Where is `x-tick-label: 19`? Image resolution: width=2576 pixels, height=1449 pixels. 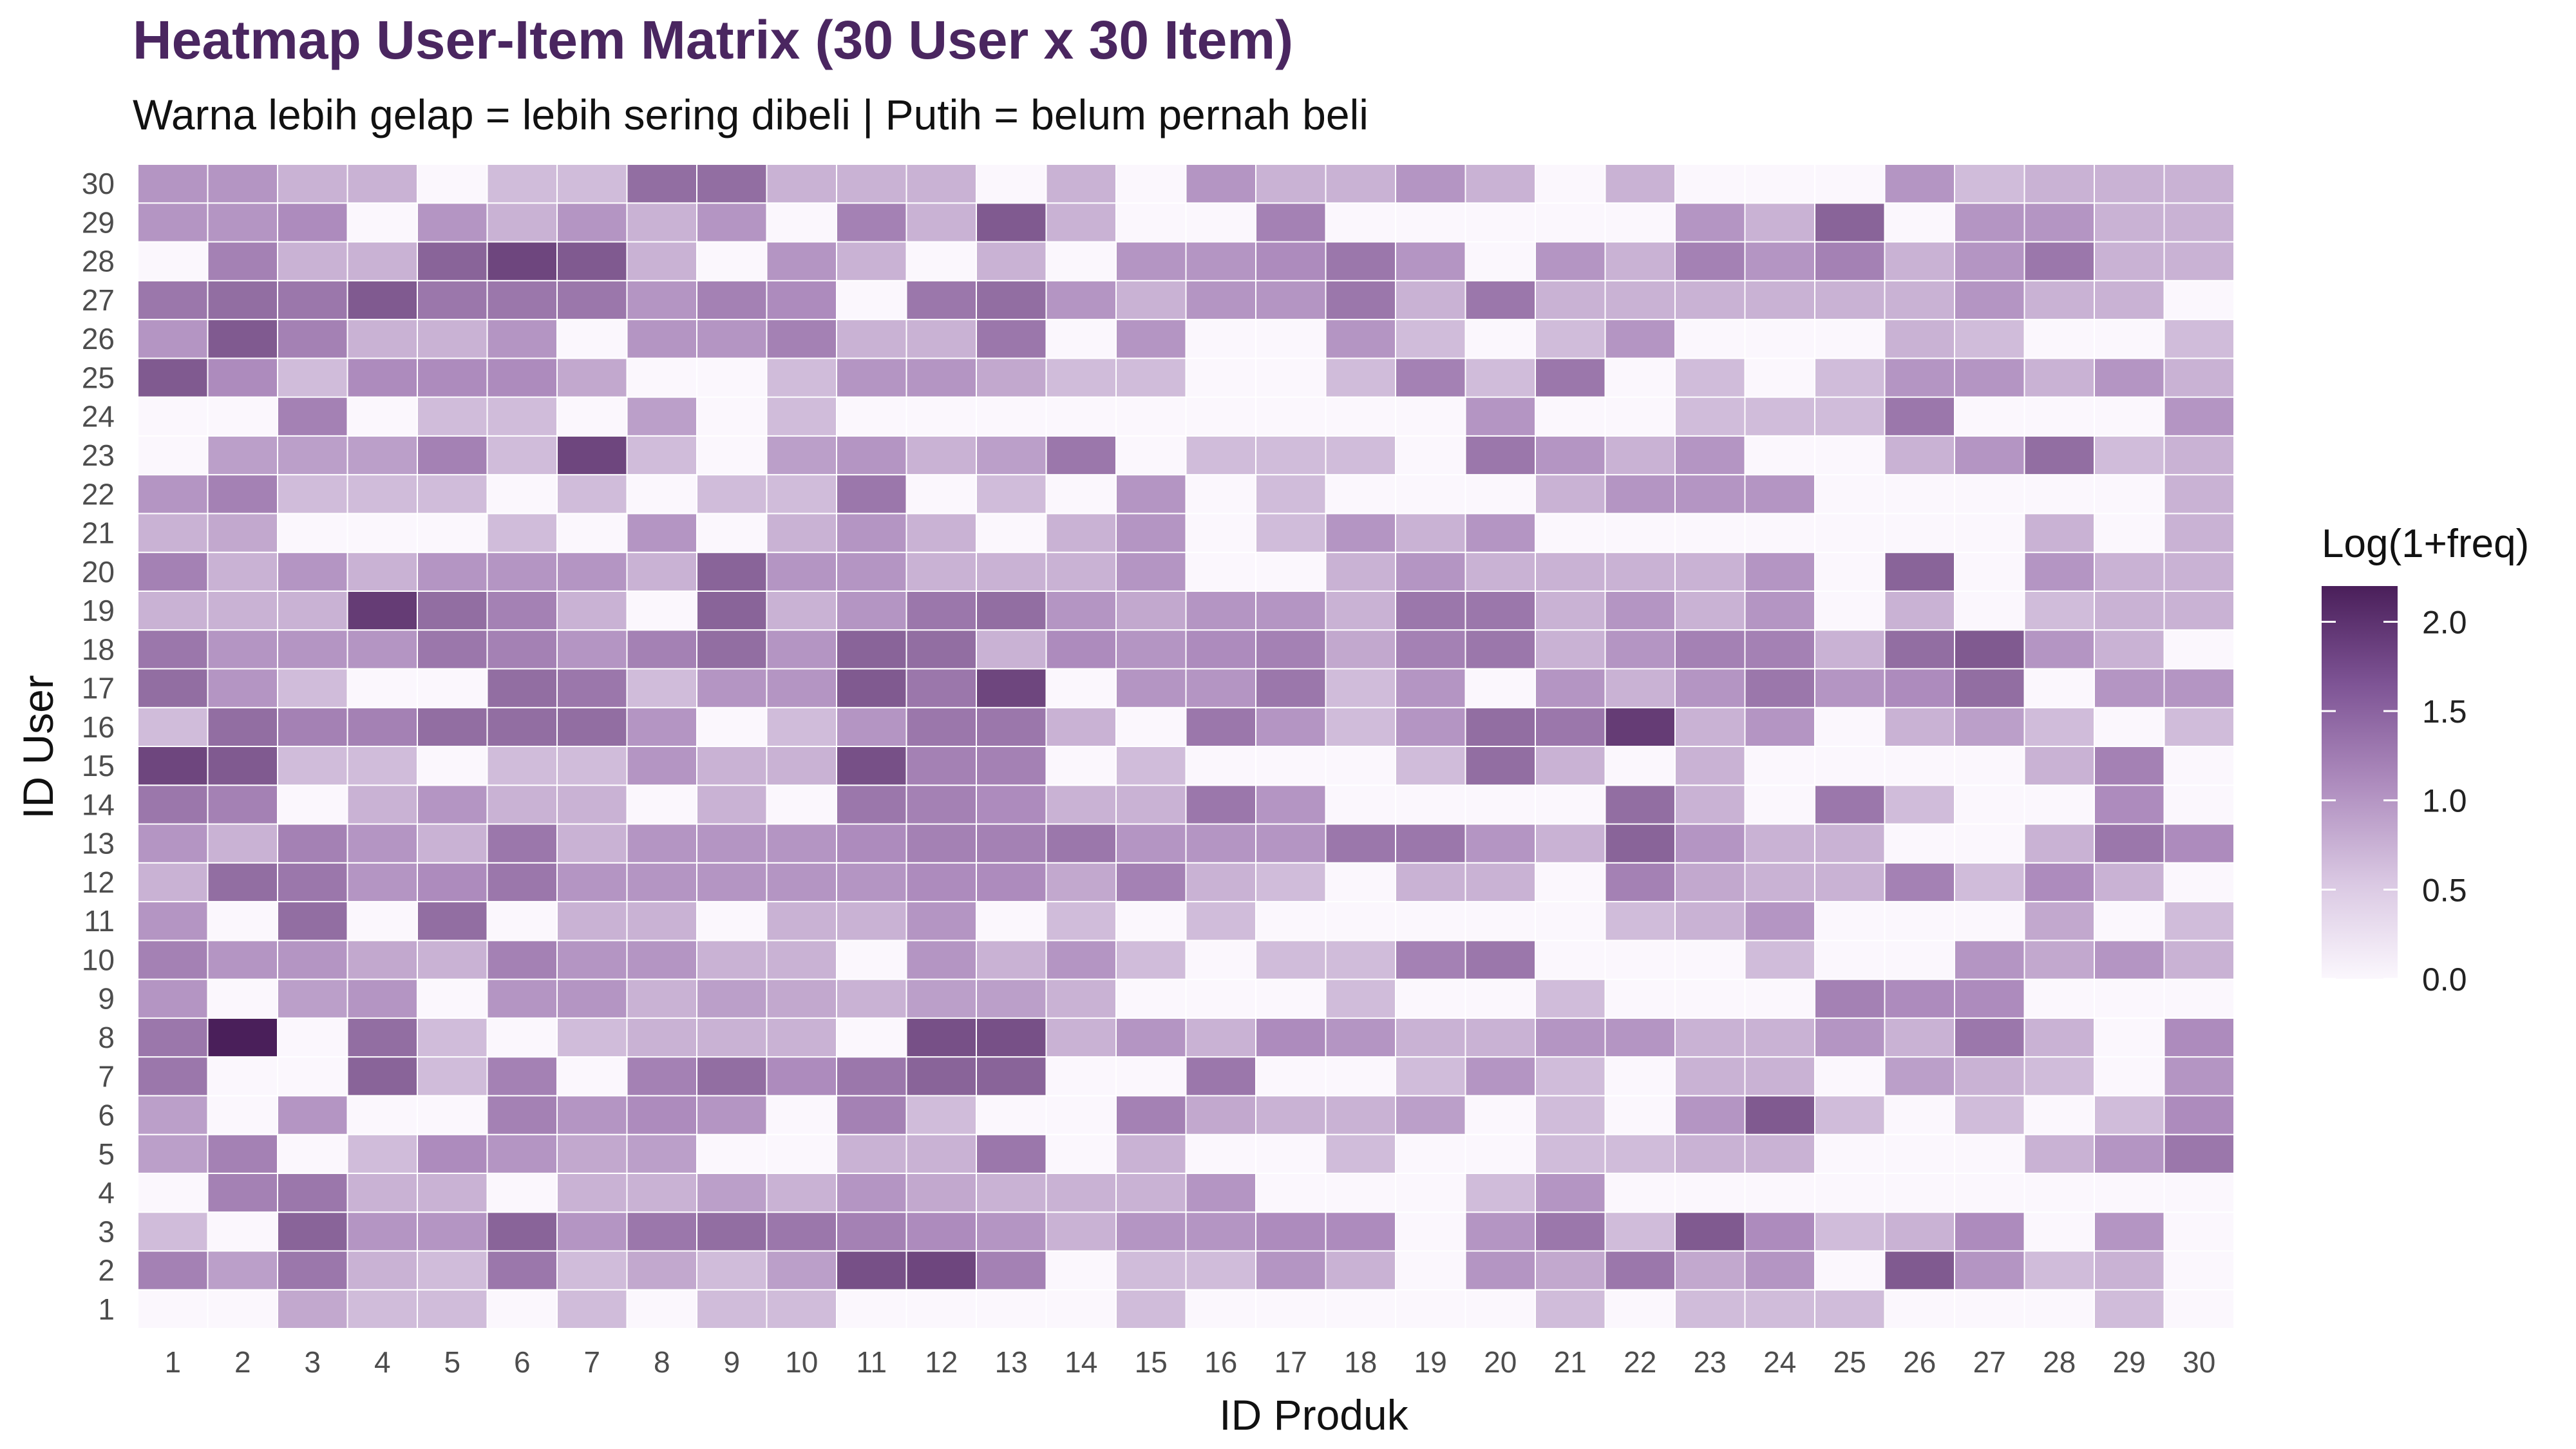
x-tick-label: 19 is located at coordinates (1430, 1362).